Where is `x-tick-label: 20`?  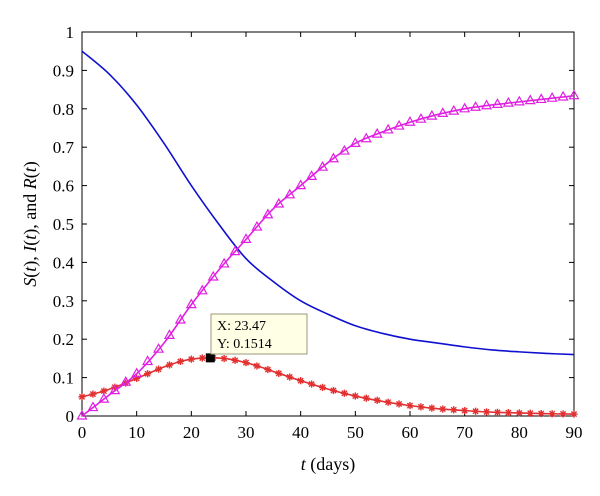 x-tick-label: 20 is located at coordinates (191, 432).